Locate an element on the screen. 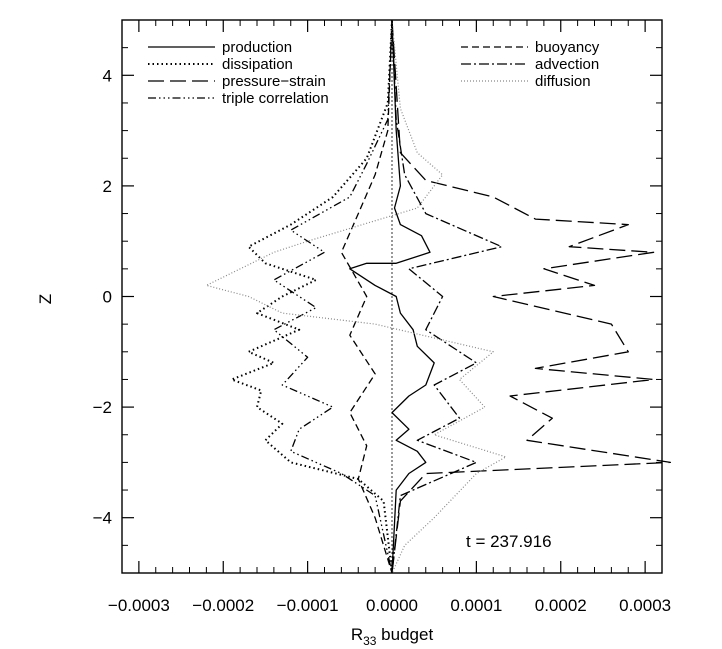 The image size is (722, 649). legend-label-triple-correlation: triple correlation is located at coordinates (275, 98).